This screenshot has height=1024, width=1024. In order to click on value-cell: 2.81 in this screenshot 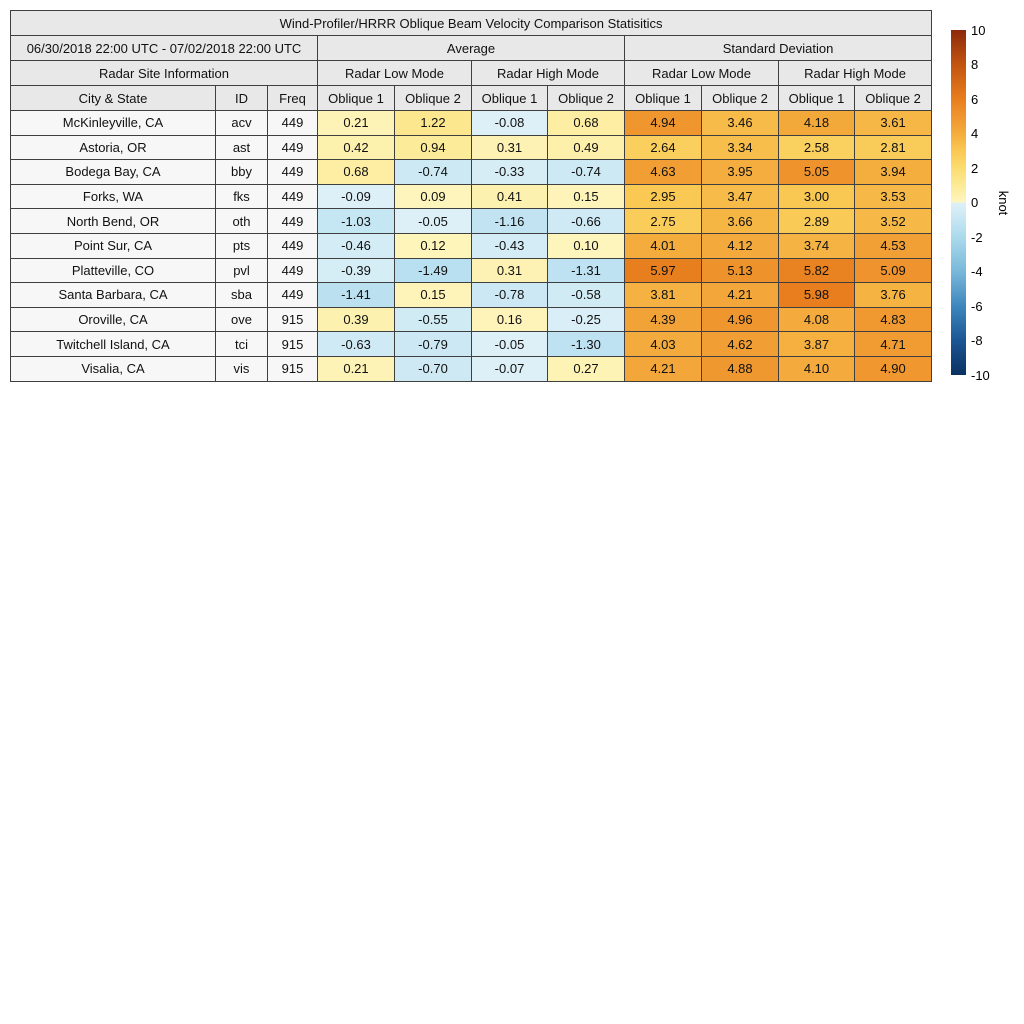, I will do `click(893, 147)`.